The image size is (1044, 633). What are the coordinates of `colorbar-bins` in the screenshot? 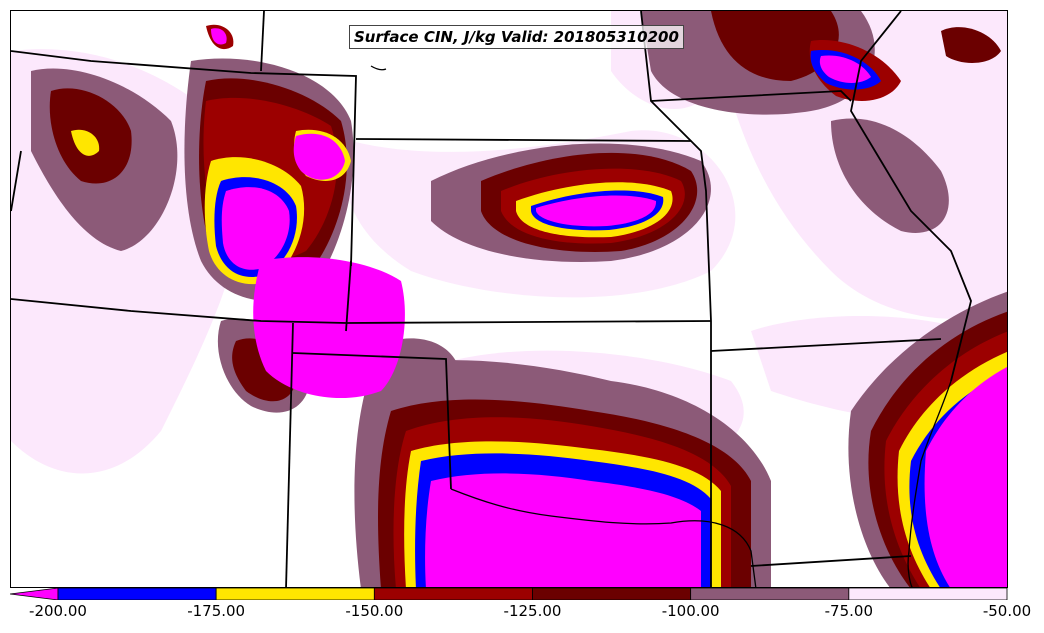 It's located at (509, 594).